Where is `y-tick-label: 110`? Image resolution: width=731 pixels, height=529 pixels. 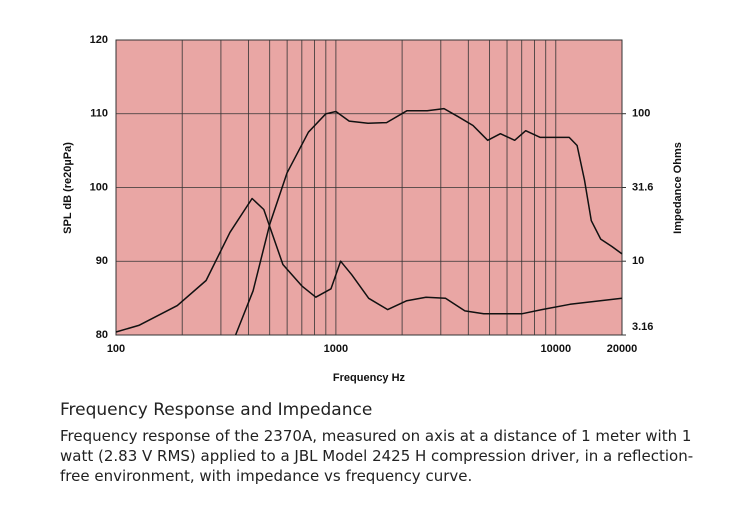
y-tick-label: 110 is located at coordinates (99, 114).